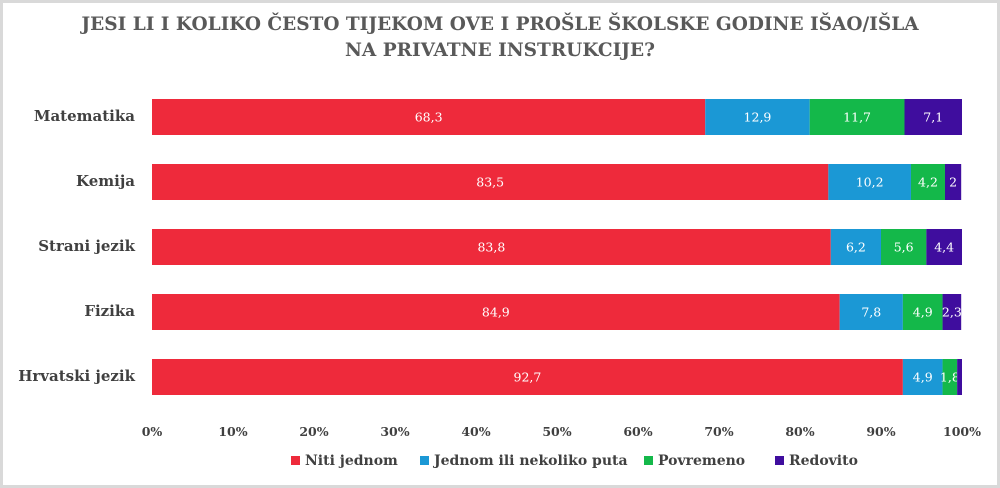 This screenshot has width=1000, height=488. Describe the element at coordinates (701, 461) in the screenshot. I see `legend-label: Povremeno` at that location.